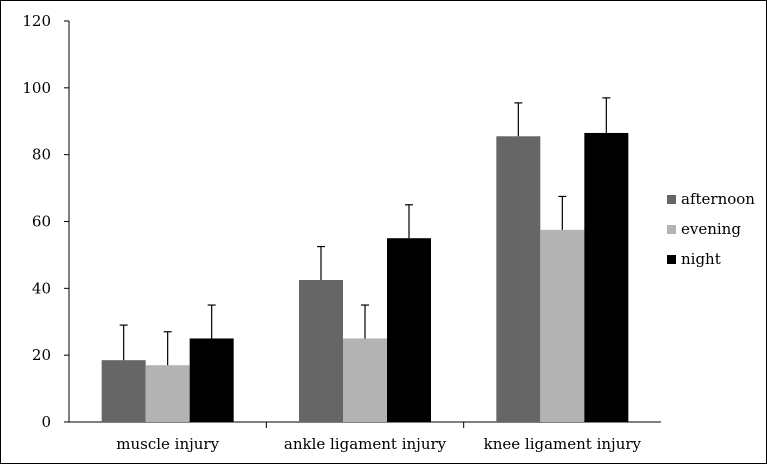 This screenshot has height=464, width=767. Describe the element at coordinates (365, 444) in the screenshot. I see `x-category-label: ankle ligament injury` at that location.